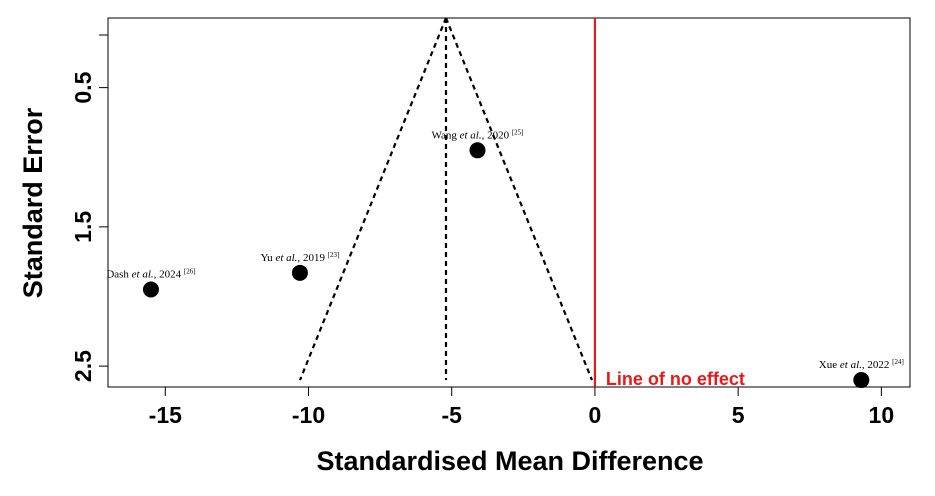  I want to click on y-axis: 0.5 1.5 2.5, so click(89, 208).